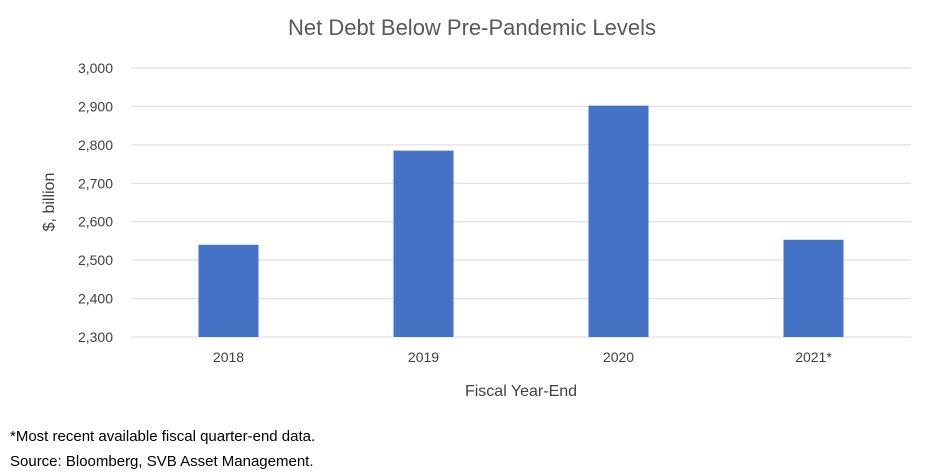  I want to click on source-note: Source: Bloomberg, SVB Asset Management., so click(162, 461).